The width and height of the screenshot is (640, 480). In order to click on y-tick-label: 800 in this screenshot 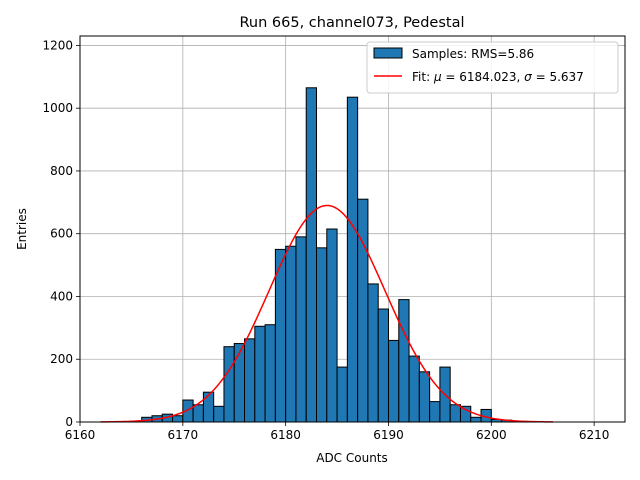, I will do `click(61, 171)`.